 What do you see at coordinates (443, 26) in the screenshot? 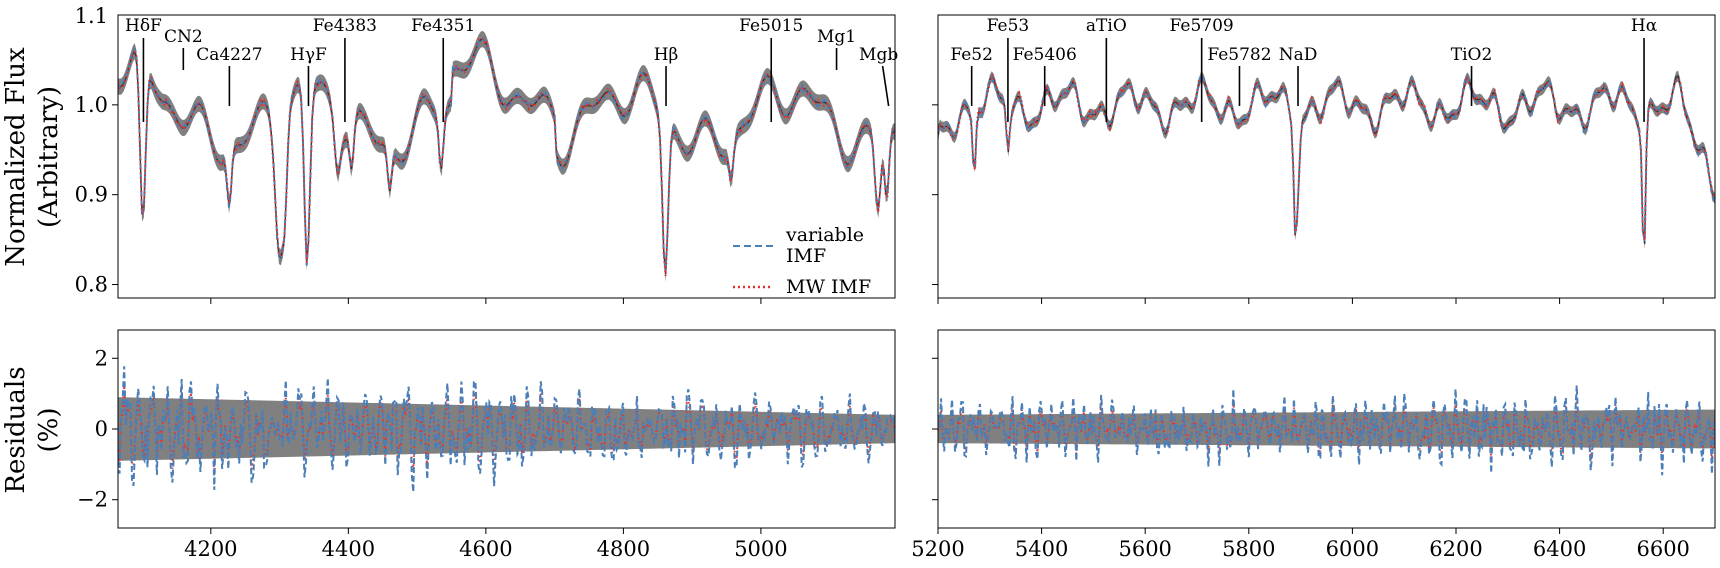
I see `feature-label: Fe4351` at bounding box center [443, 26].